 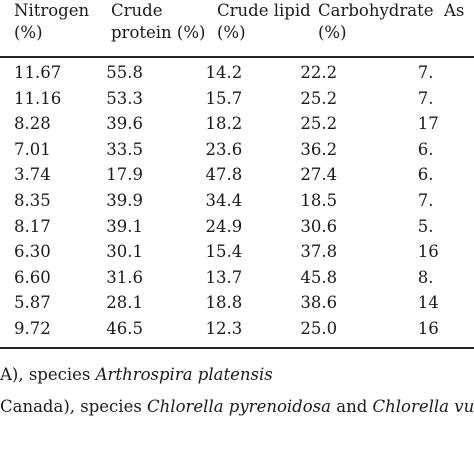 I want to click on table-row: 7.01 33.5 23.6 36.2 6., so click(x=237, y=150).